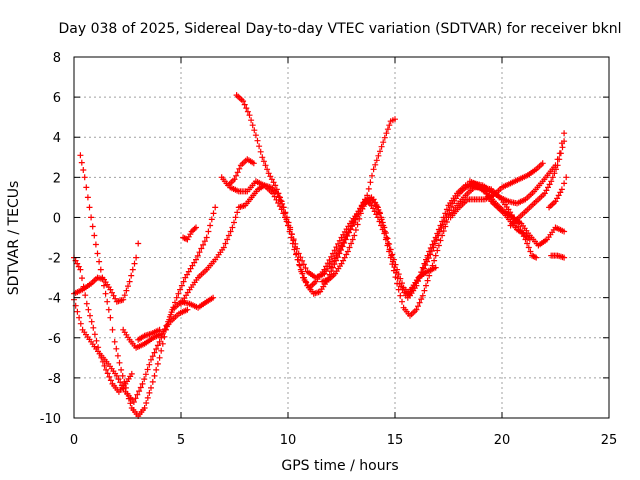 This screenshot has width=640, height=480. I want to click on y-tick-label: 0, so click(57, 218).